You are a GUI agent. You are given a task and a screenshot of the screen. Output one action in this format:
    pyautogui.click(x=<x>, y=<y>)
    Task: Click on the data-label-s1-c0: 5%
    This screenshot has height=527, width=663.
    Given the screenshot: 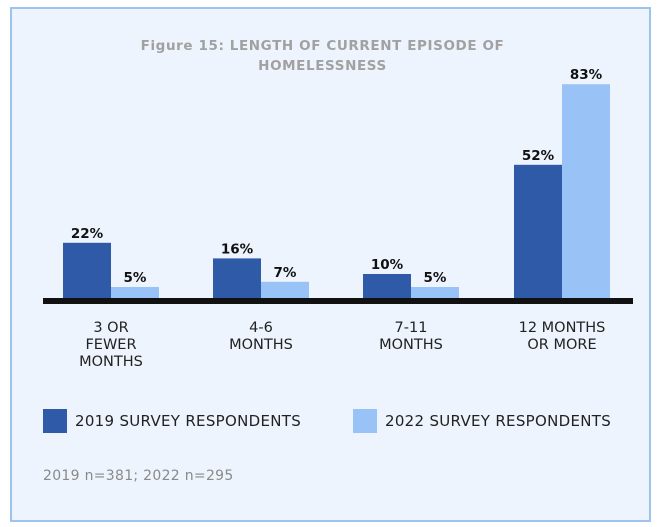 What is the action you would take?
    pyautogui.click(x=135, y=278)
    